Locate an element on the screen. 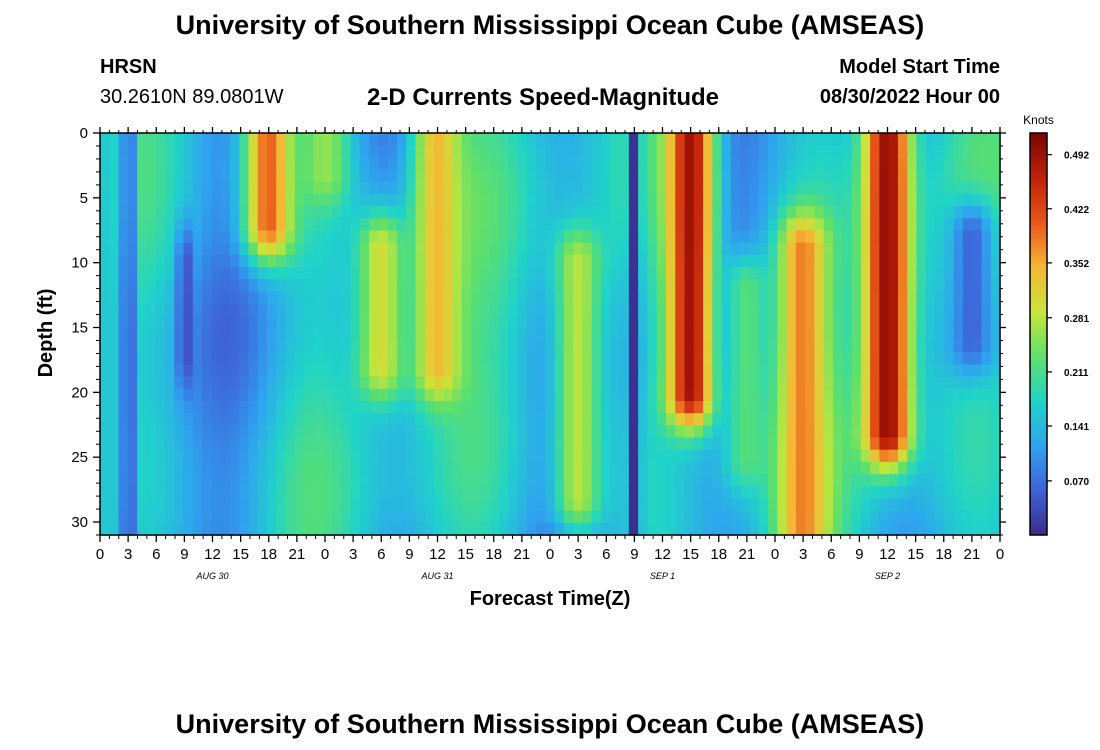  colorbar-tick-label: 0.281 is located at coordinates (1076, 319).